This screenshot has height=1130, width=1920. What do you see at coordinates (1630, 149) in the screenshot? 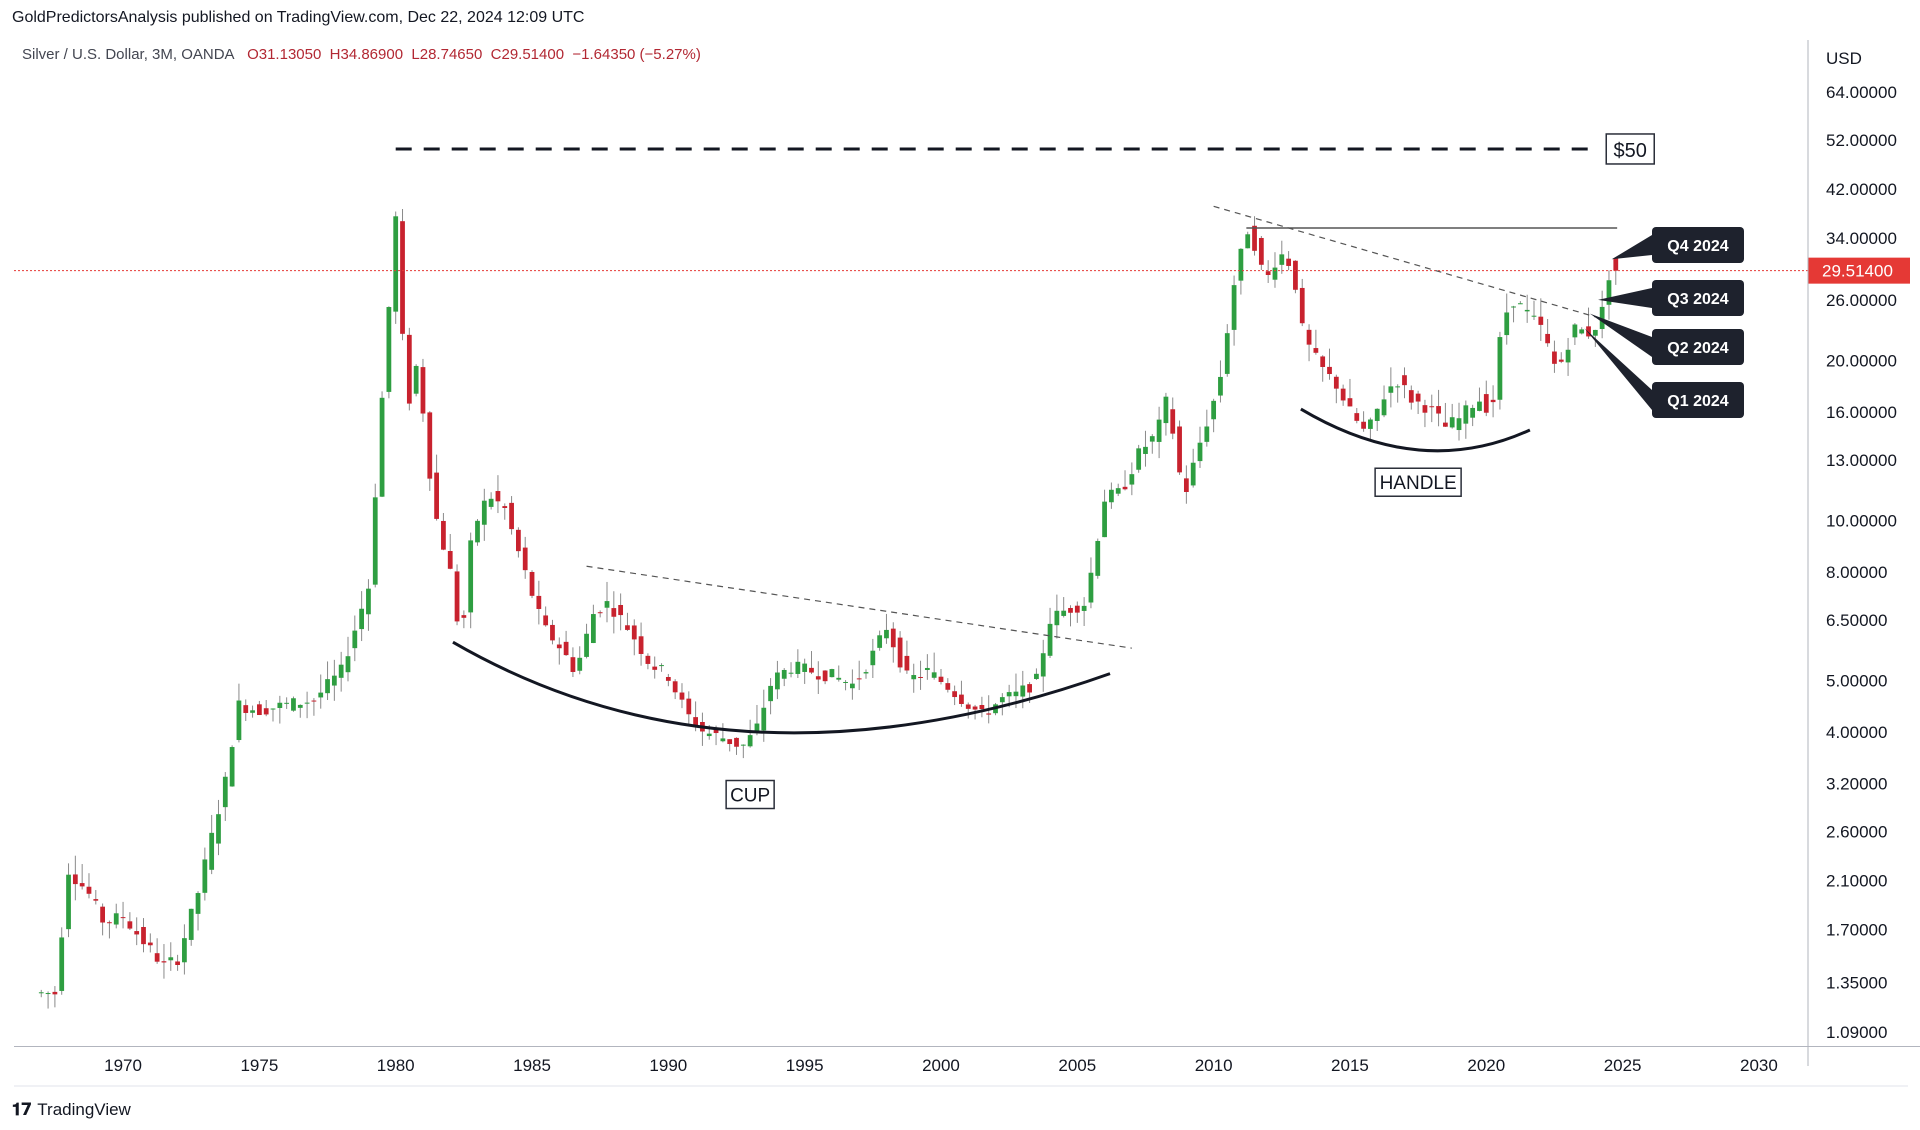
I see `resistance-label-box` at bounding box center [1630, 149].